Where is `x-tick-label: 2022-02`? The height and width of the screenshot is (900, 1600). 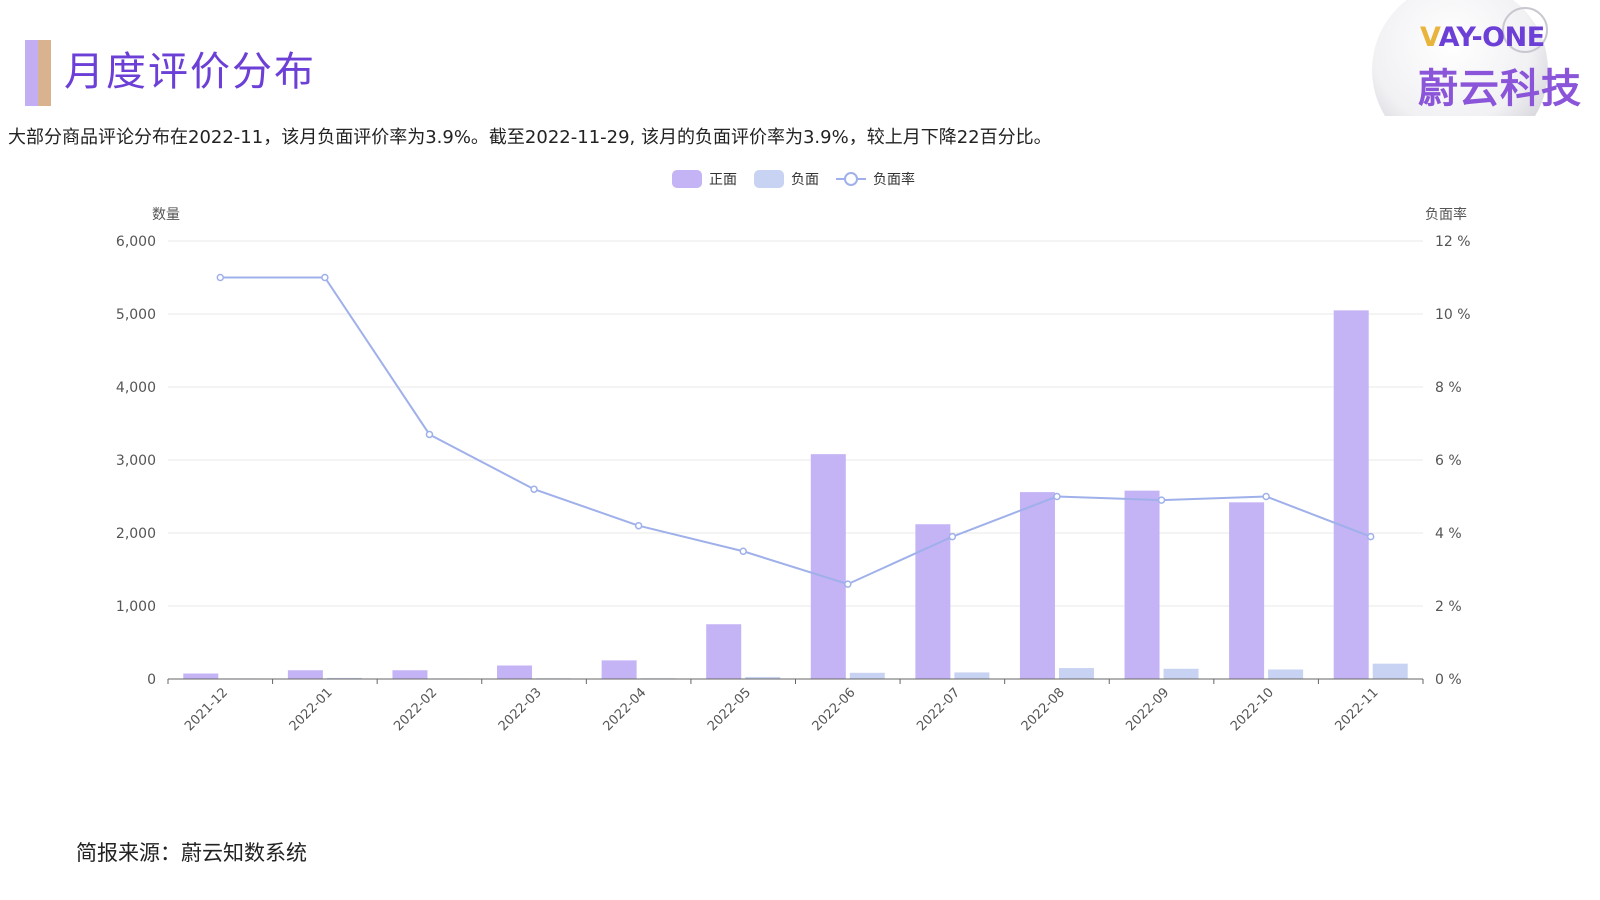
x-tick-label: 2022-02 is located at coordinates (415, 709).